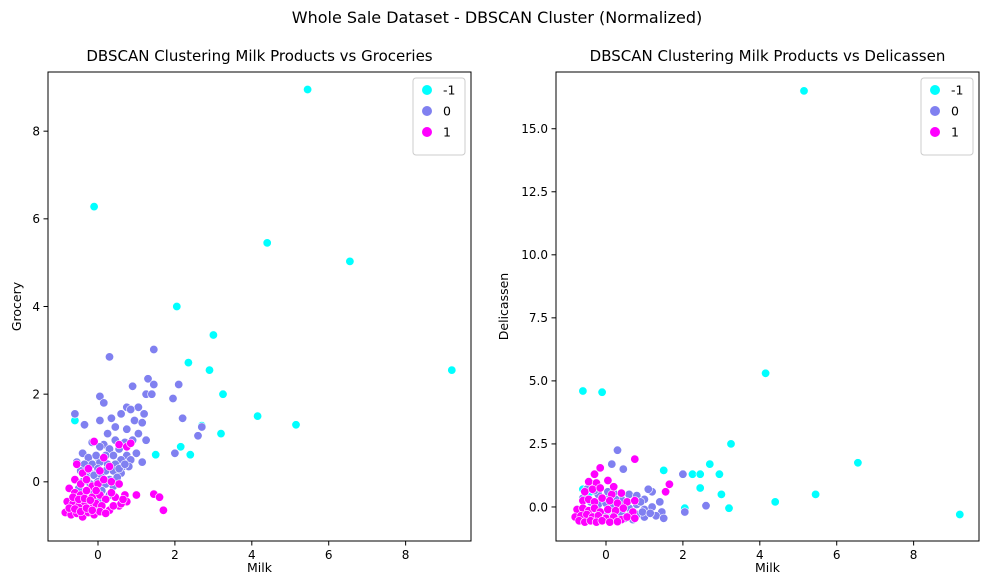 Image resolution: width=988 pixels, height=585 pixels. I want to click on x-tick-label: 4, so click(760, 555).